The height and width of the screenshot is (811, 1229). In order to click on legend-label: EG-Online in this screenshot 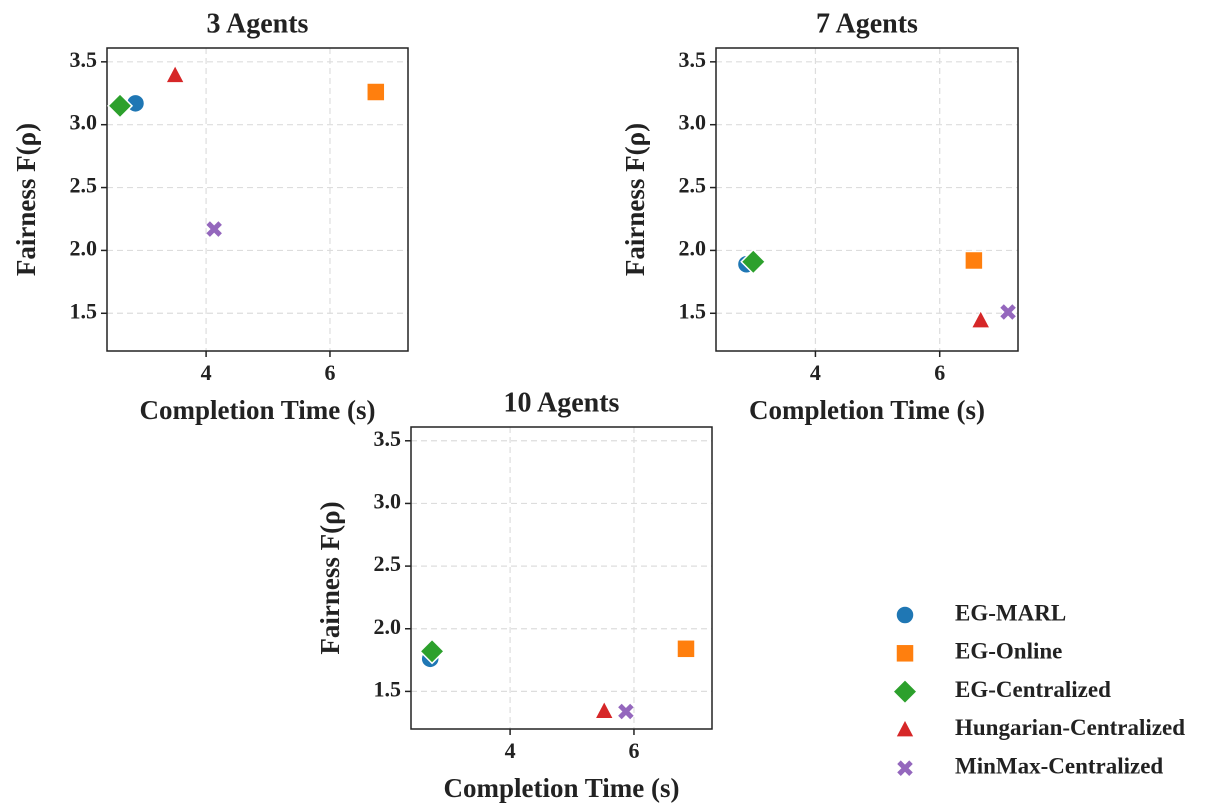, I will do `click(1008, 651)`.